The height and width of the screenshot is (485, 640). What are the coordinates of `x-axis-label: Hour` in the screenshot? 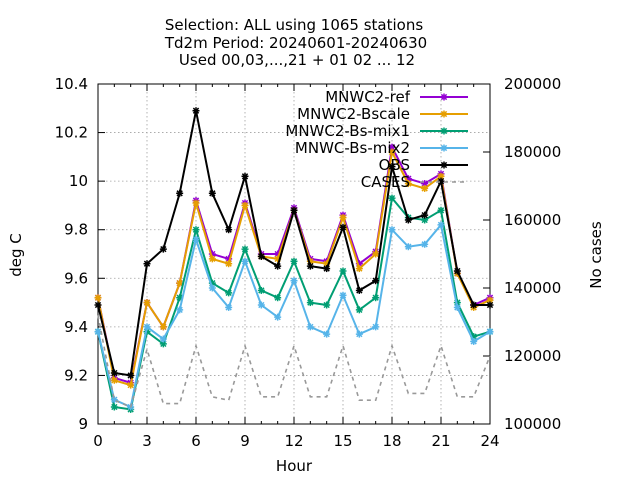 It's located at (294, 466).